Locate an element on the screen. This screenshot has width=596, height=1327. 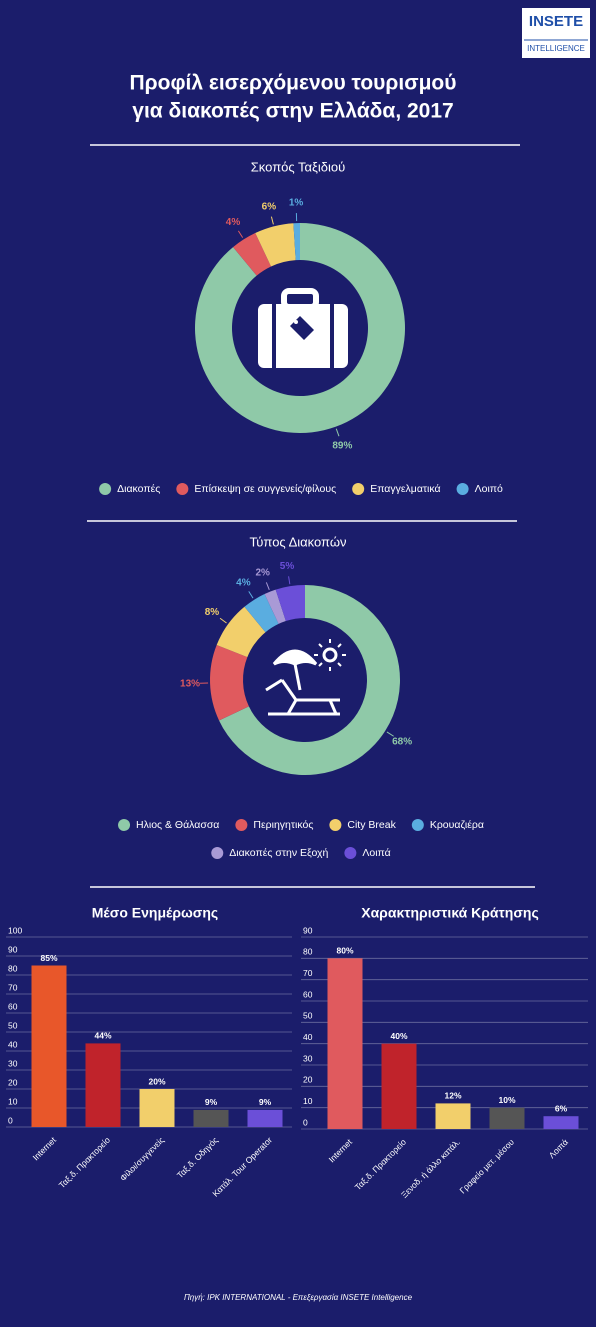
legend-item: Διακοπές is located at coordinates (129, 489).